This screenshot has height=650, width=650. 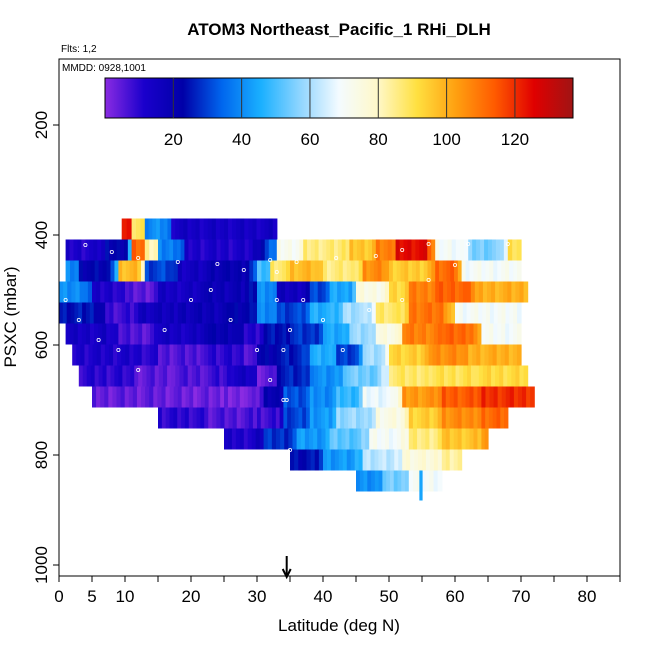 What do you see at coordinates (323, 596) in the screenshot?
I see `x-tick-label: 40` at bounding box center [323, 596].